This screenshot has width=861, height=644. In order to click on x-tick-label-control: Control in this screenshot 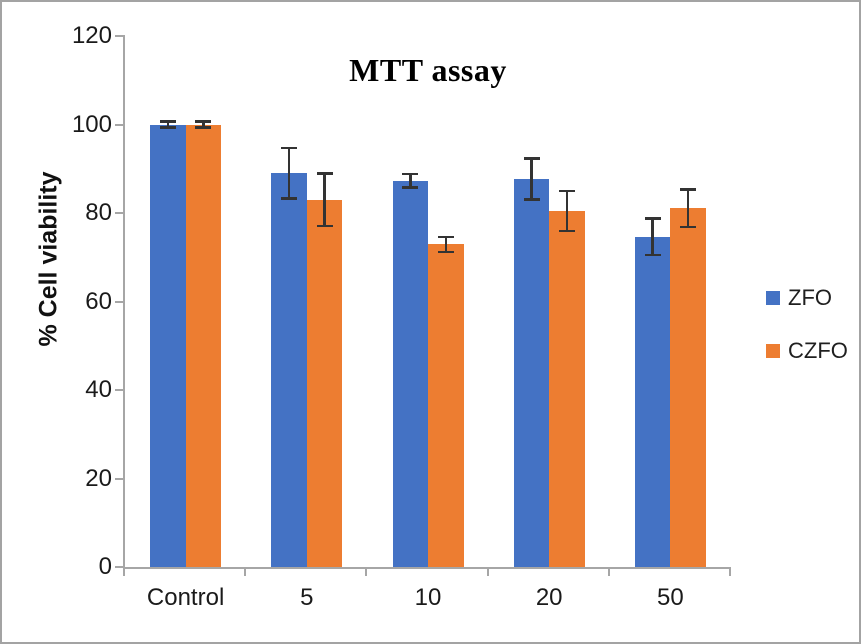, I will do `click(185, 597)`.